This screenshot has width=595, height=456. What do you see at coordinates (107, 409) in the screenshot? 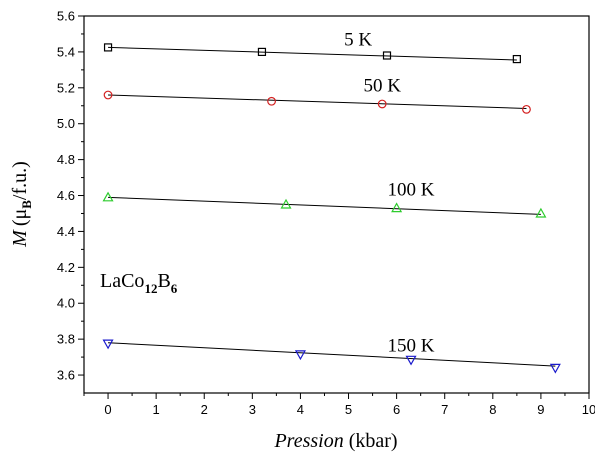
I see `x-tick-label: 0` at bounding box center [107, 409].